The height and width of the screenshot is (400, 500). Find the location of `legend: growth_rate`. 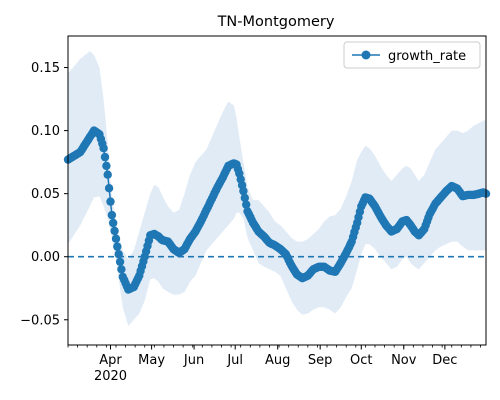

legend: growth_rate is located at coordinates (412, 55).